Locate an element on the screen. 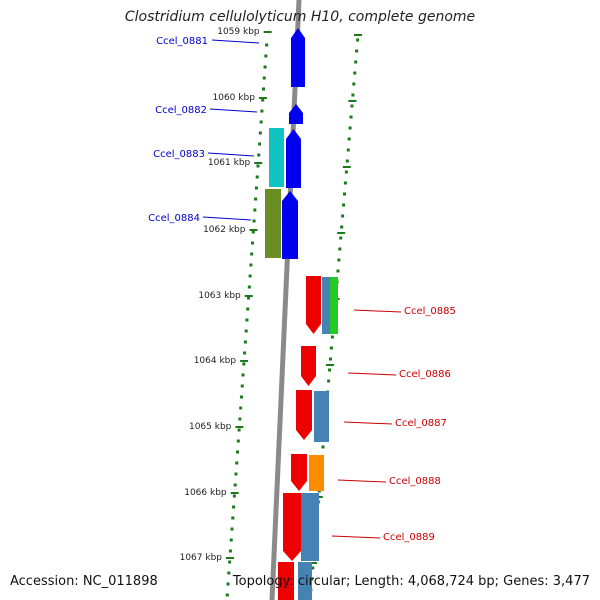 The width and height of the screenshot is (600, 600). label-ccel-0889: Ccel_0889 is located at coordinates (409, 537).